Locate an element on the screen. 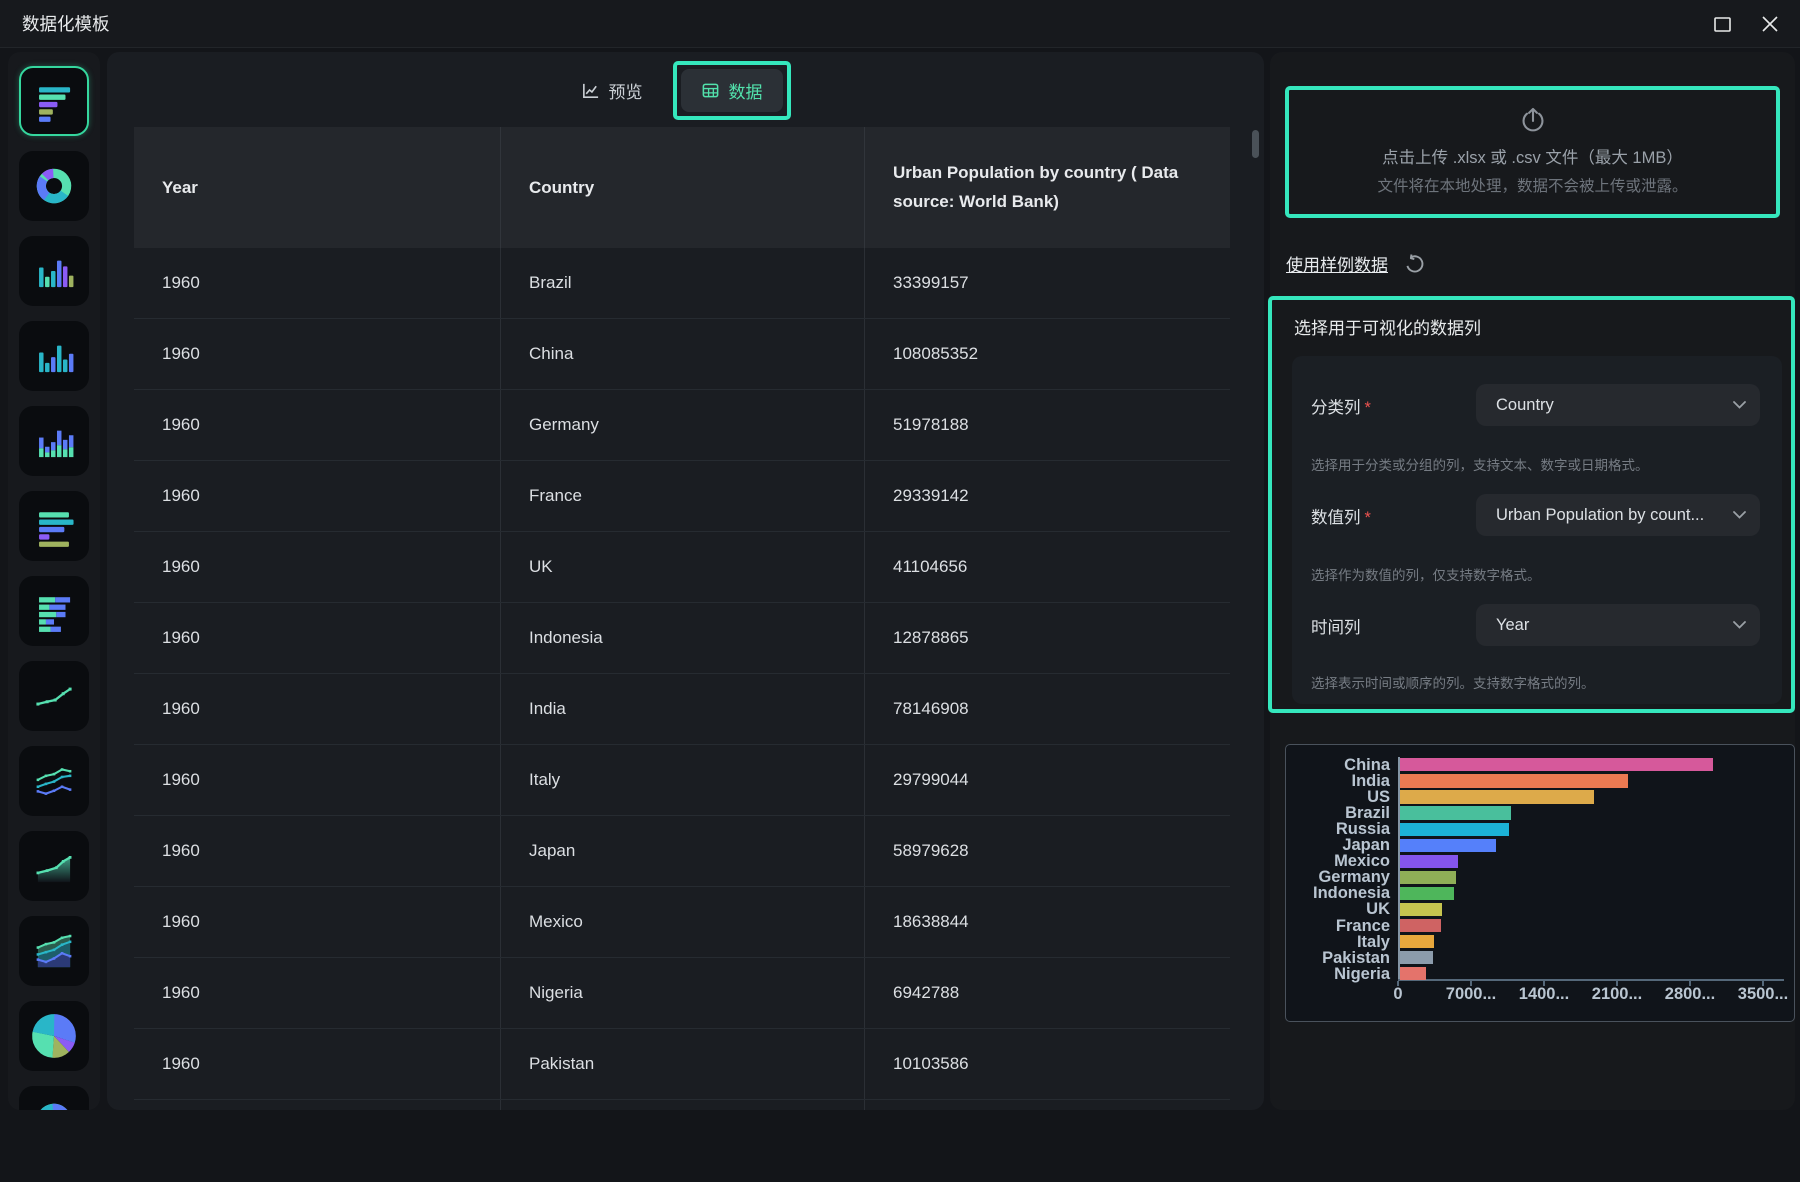  select-category-column: Country is located at coordinates (1618, 405).